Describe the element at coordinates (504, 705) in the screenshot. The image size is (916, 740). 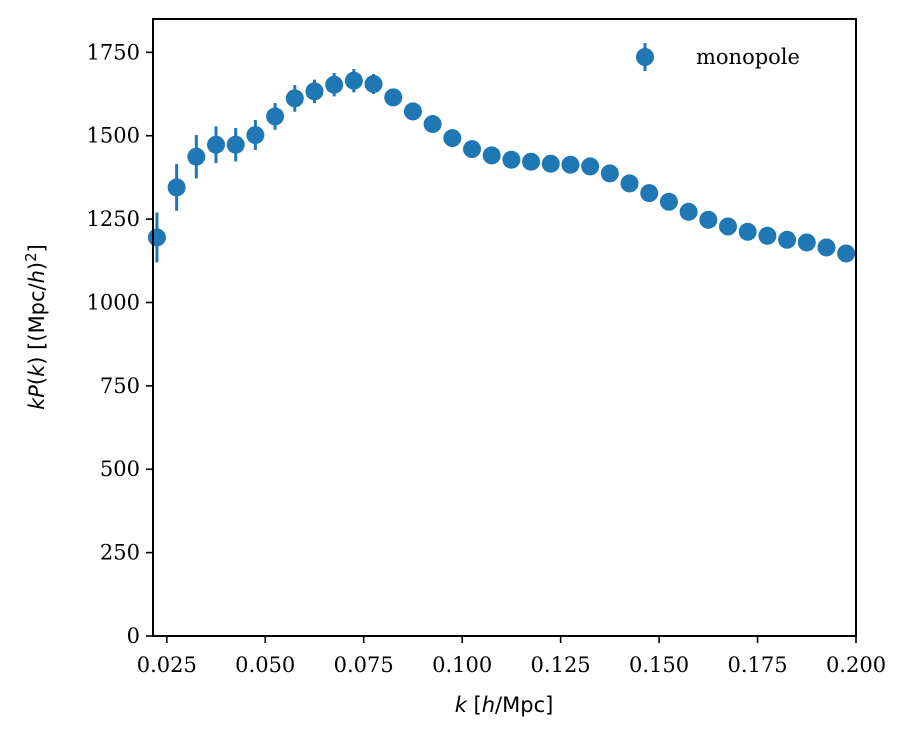
I see `x-axis-label: k [h/Mpc]` at that location.